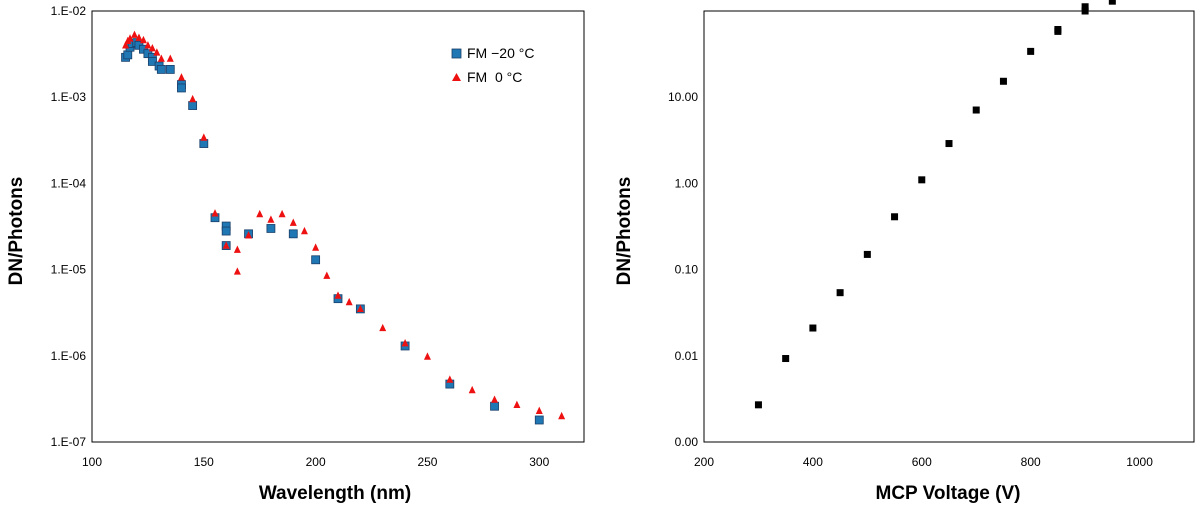 This screenshot has width=1200, height=512. Describe the element at coordinates (687, 442) in the screenshot. I see `y-tick-label: 0.00` at that location.